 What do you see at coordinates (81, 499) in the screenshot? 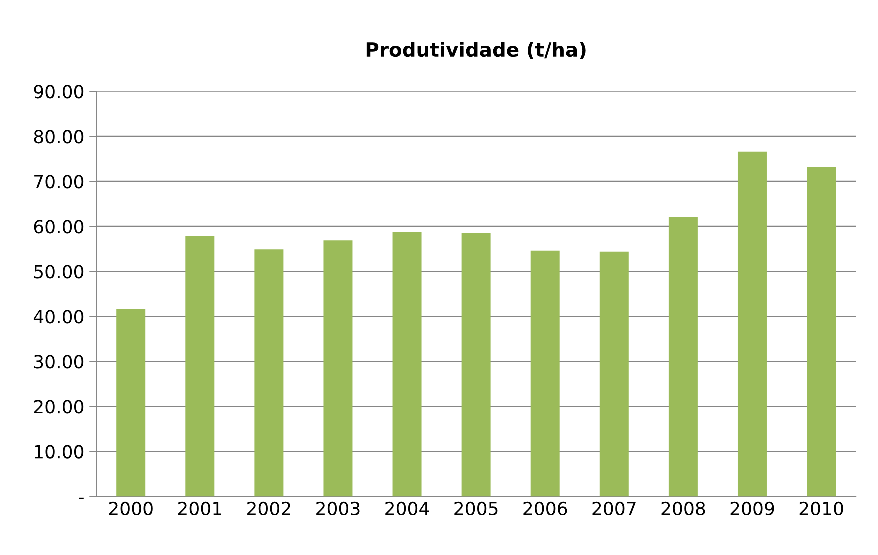
I see `y-tick-label: -` at bounding box center [81, 499].